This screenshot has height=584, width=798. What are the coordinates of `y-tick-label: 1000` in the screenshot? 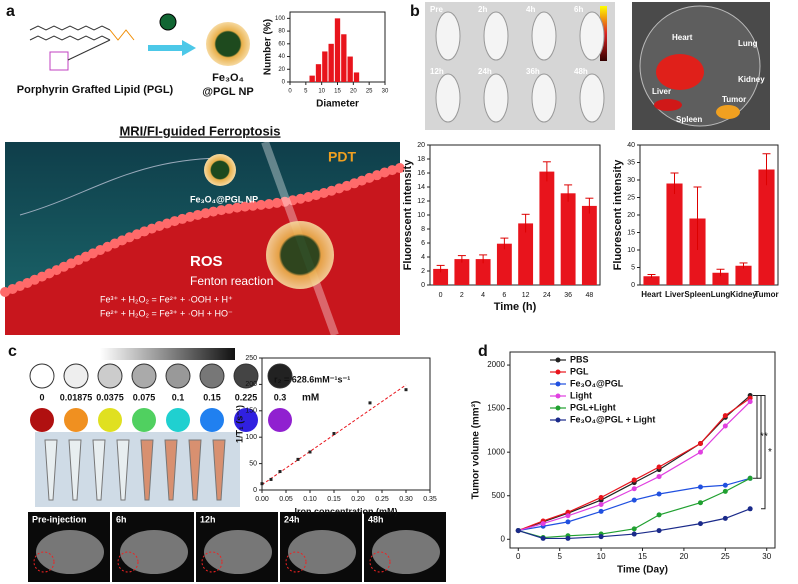 It's located at (496, 451).